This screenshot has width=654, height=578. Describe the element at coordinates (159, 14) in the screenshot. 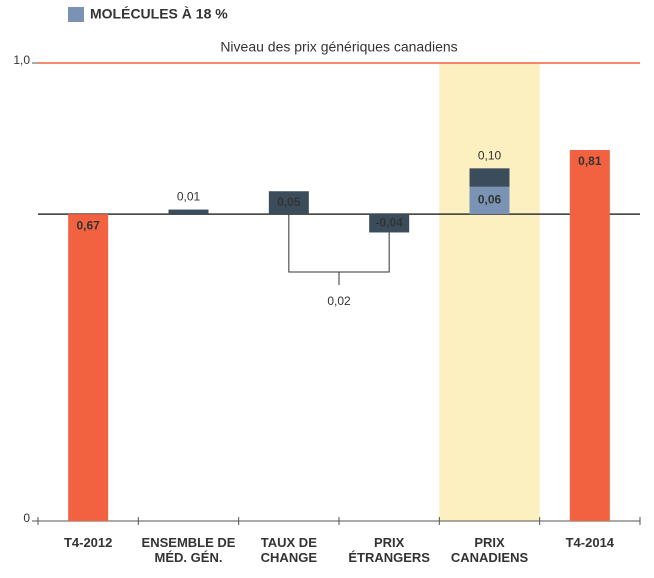

I see `legend-label: MOLÉCULES À 18 %` at that location.